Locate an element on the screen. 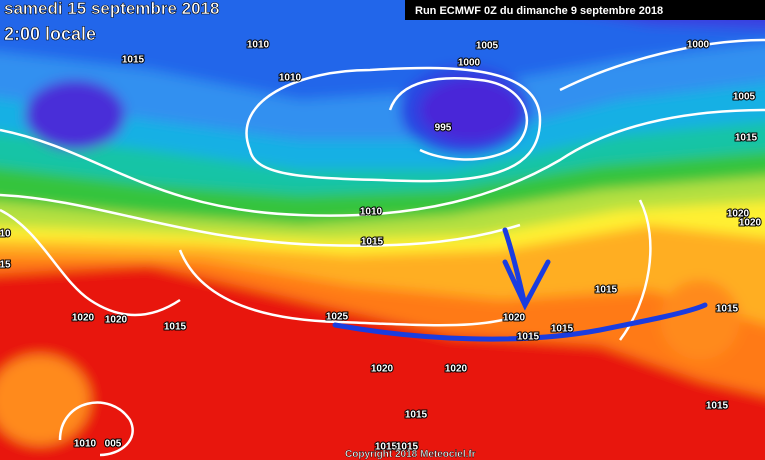 This screenshot has height=460, width=765. annotation is located at coordinates (520, 284).